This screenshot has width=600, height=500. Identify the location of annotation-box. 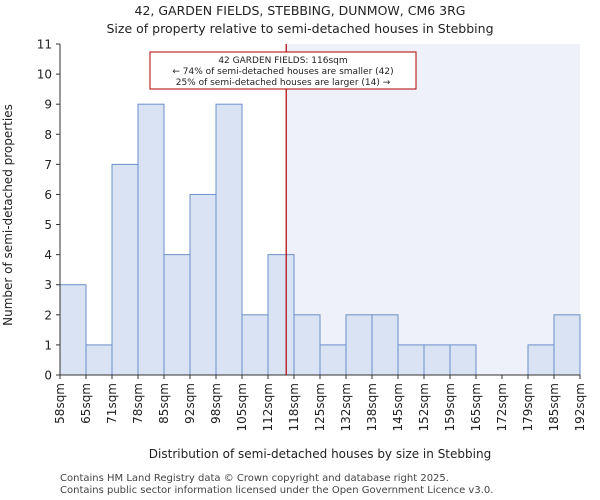
(283, 70).